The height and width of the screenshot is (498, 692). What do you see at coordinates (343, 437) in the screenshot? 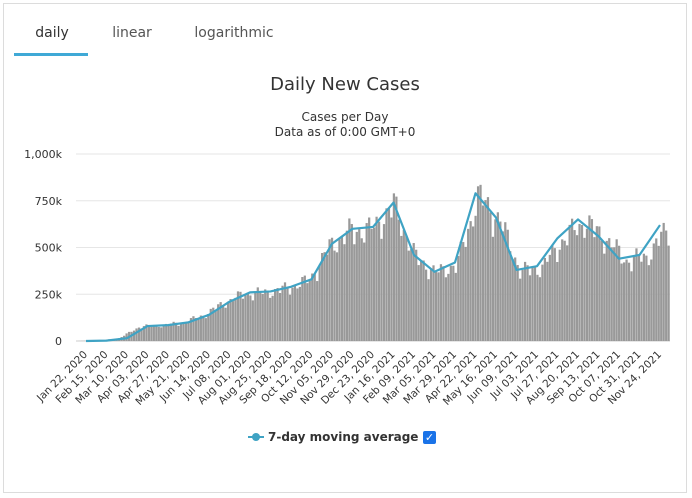
I see `legend-label: 7-day moving average` at bounding box center [343, 437].